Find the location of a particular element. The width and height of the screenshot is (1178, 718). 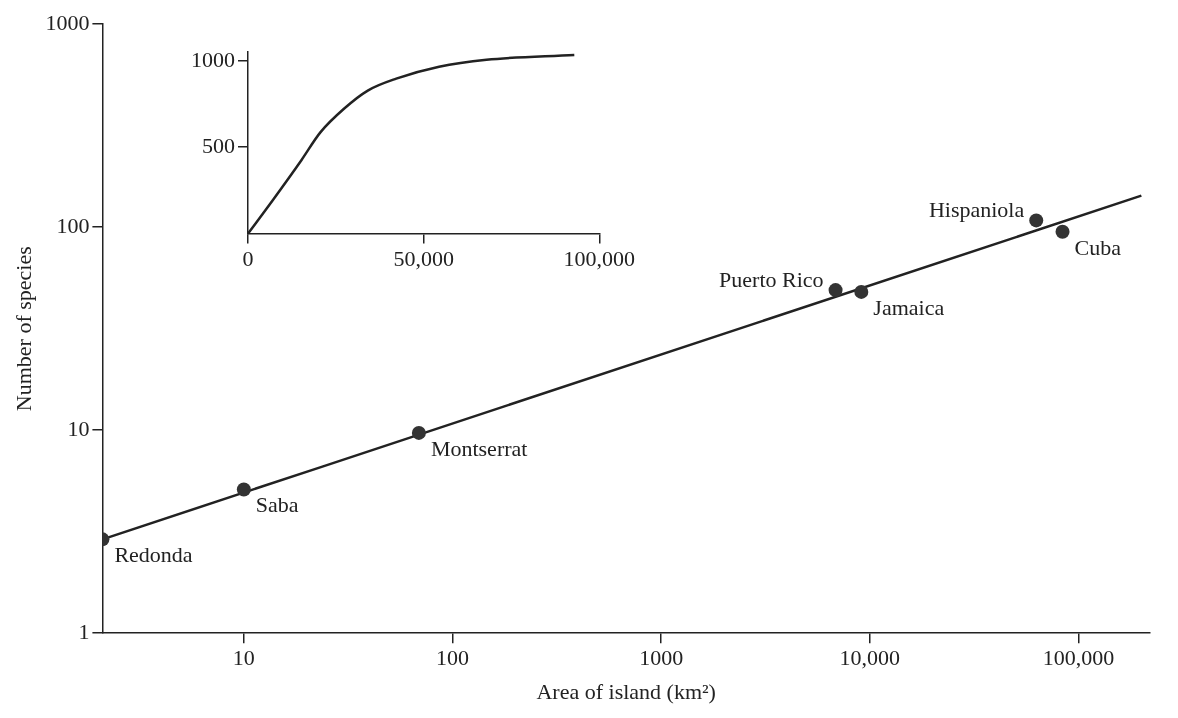

y-tick-label: 500 is located at coordinates (218, 145).